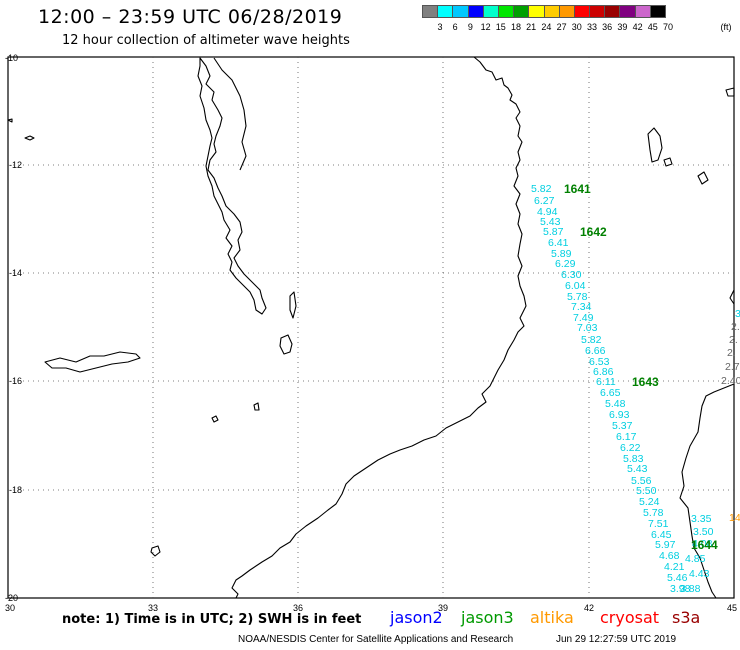  I want to click on wave-height-value: 5.89, so click(561, 254).